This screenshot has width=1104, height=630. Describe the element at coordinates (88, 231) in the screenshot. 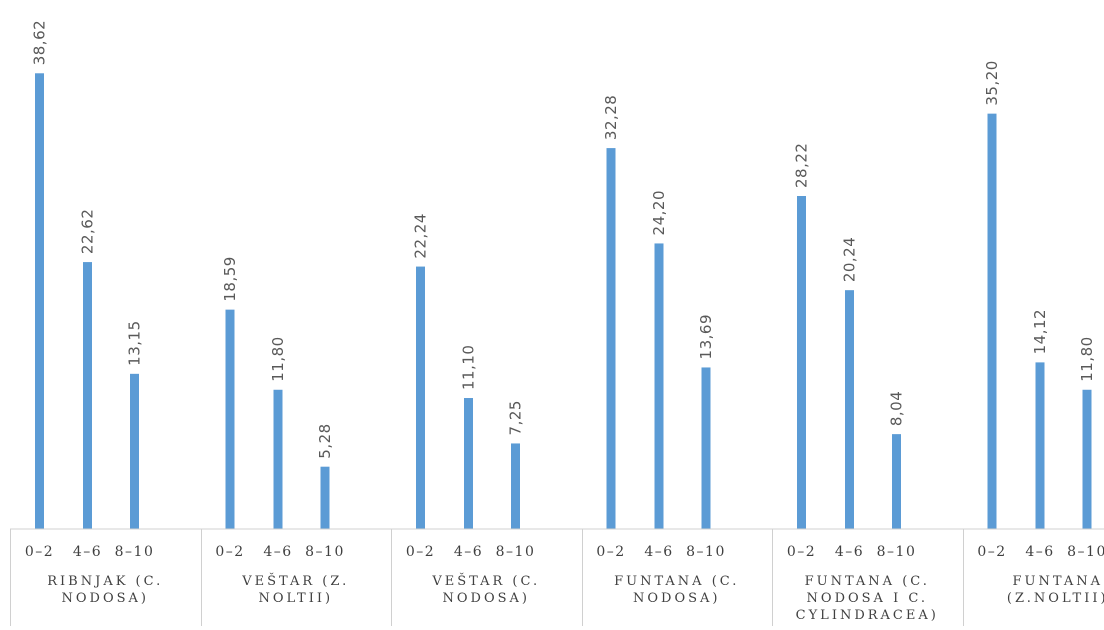

I see `data-label: 22,62` at that location.